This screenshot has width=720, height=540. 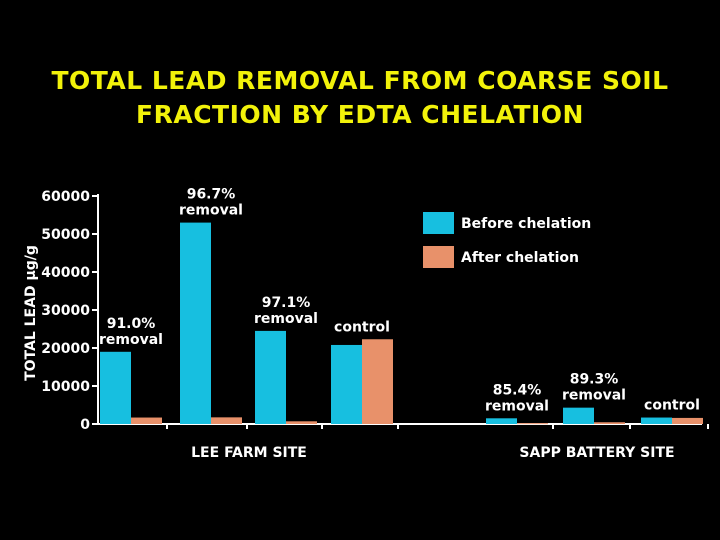 What do you see at coordinates (520, 258) in the screenshot?
I see `legend-label: After chelation` at bounding box center [520, 258].